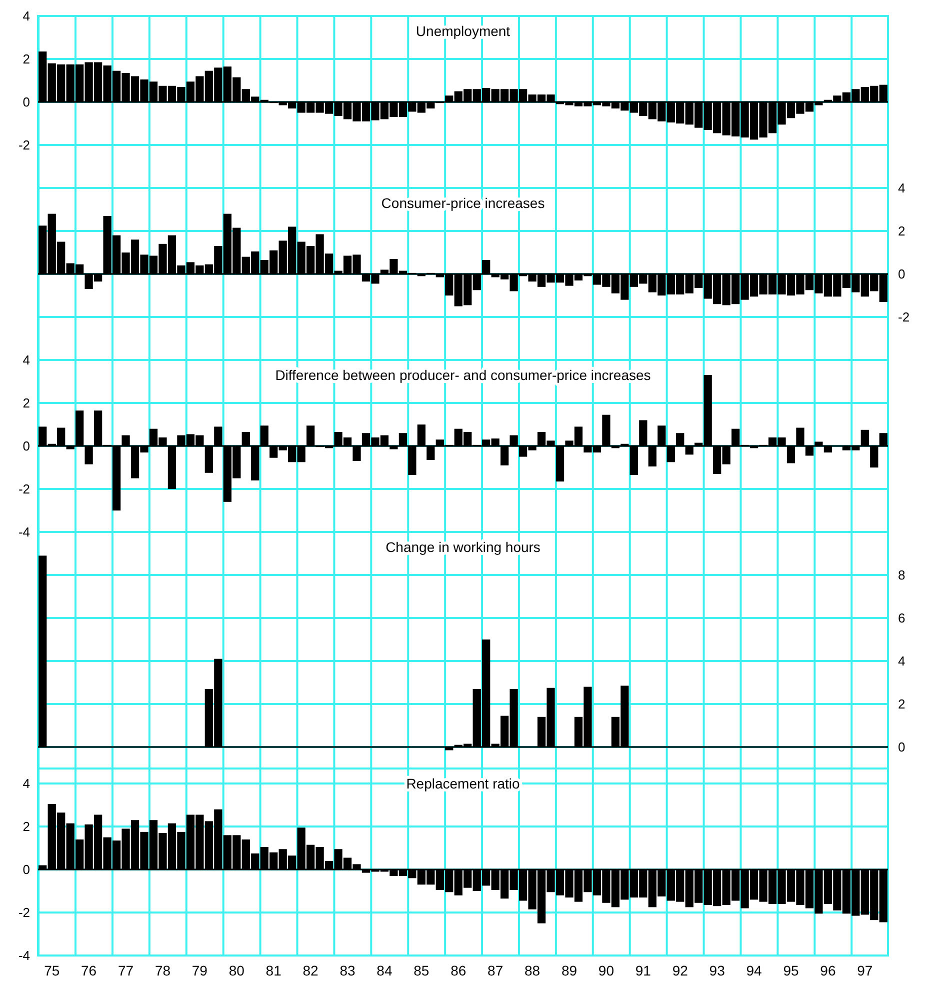 This screenshot has width=927, height=993. Describe the element at coordinates (458, 970) in the screenshot. I see `x-tick-label: 86` at that location.